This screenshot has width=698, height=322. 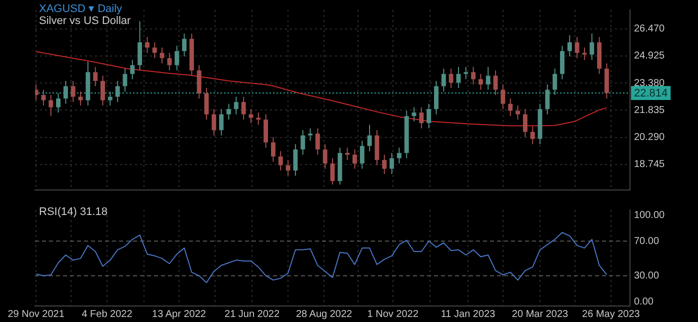 I want to click on x-tick-label: 13 Apr 2022, so click(x=179, y=314).